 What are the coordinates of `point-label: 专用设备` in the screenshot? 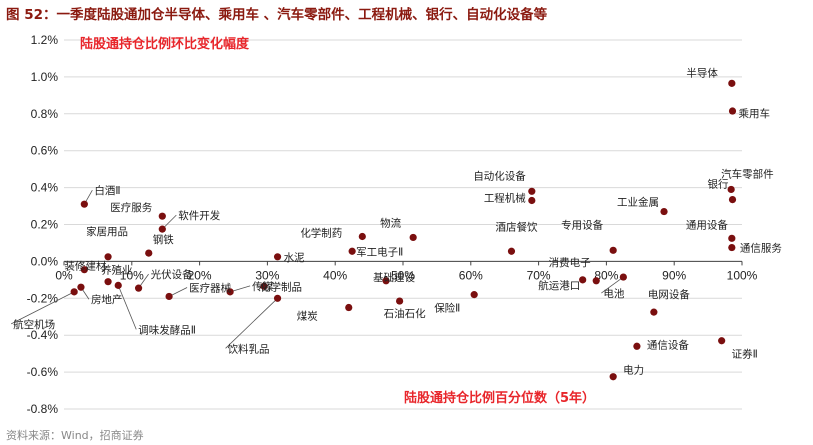 It's located at (582, 224).